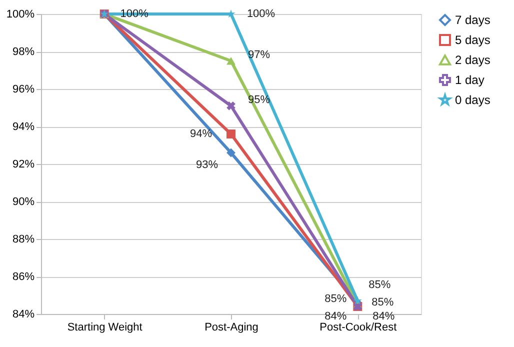 The image size is (514, 347). I want to click on y-tick-label: 100%, so click(20, 14).